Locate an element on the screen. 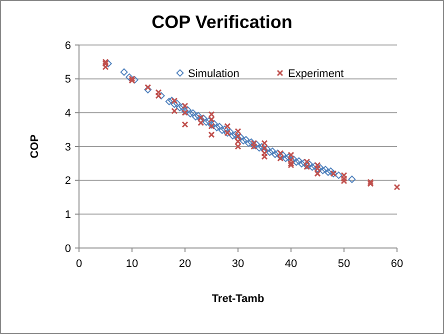 This screenshot has width=444, height=334. x-tick-label: 40 is located at coordinates (291, 264).